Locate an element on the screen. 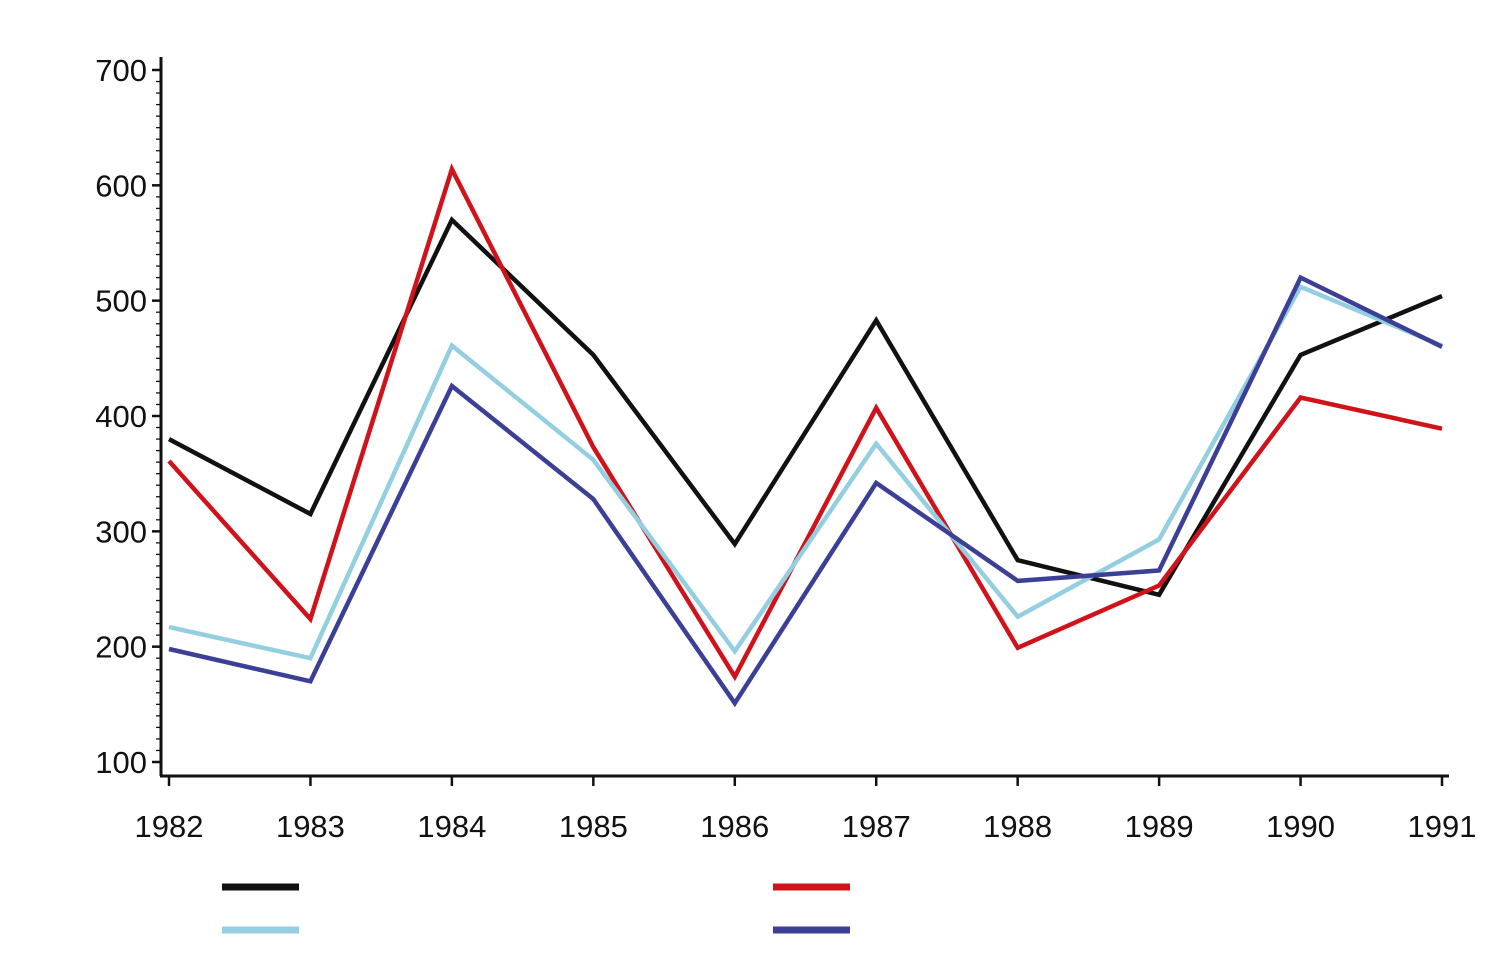  y-tick-label: 400 is located at coordinates (121, 416).